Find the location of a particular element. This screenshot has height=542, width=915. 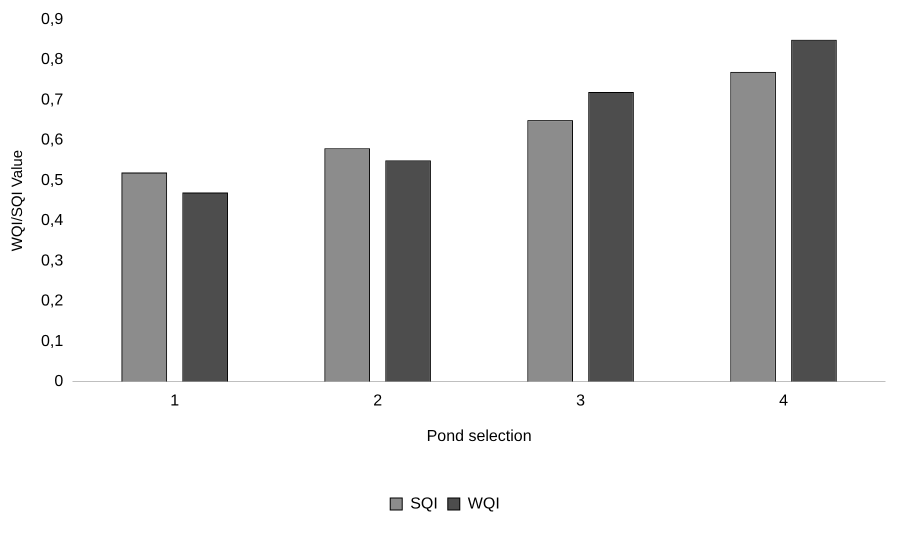

y-tick-label: 0,8 is located at coordinates (52, 59).